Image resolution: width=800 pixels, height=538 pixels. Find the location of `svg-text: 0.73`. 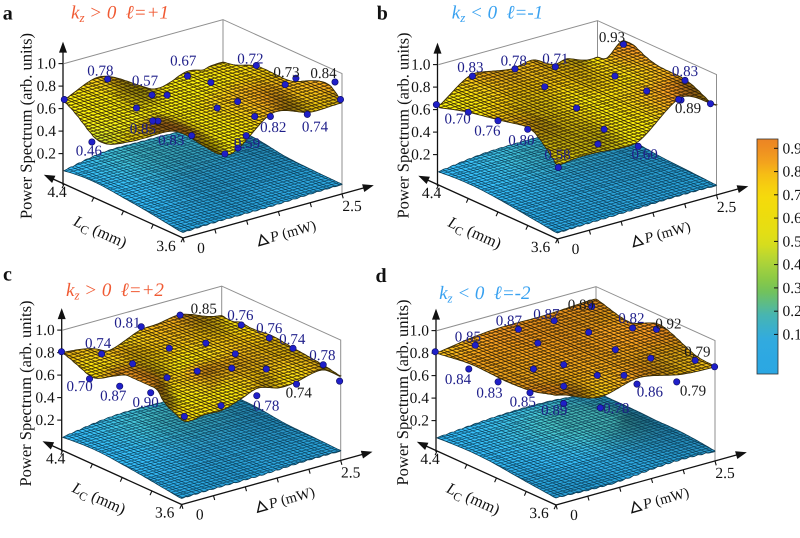

svg-text: 0.73 is located at coordinates (286, 73).